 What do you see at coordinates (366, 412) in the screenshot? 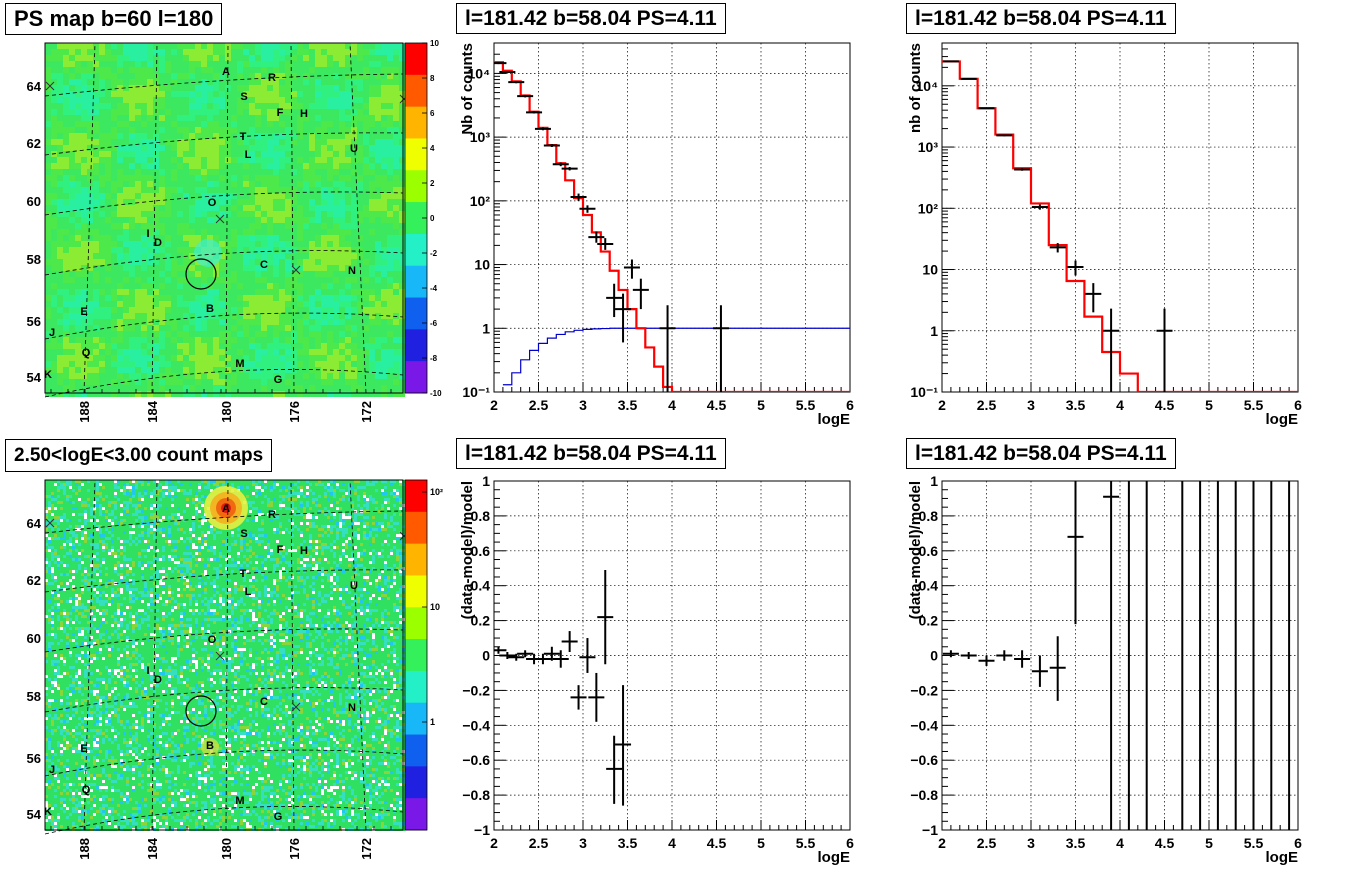
I see `lon-tick-label: 172` at bounding box center [366, 412].